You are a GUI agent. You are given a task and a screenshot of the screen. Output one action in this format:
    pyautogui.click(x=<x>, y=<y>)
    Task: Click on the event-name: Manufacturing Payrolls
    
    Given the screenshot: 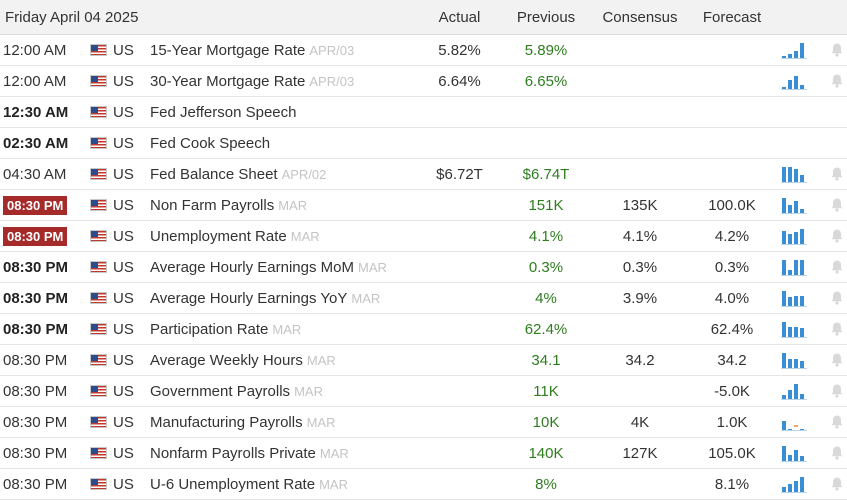 What is the action you would take?
    pyautogui.click(x=226, y=422)
    